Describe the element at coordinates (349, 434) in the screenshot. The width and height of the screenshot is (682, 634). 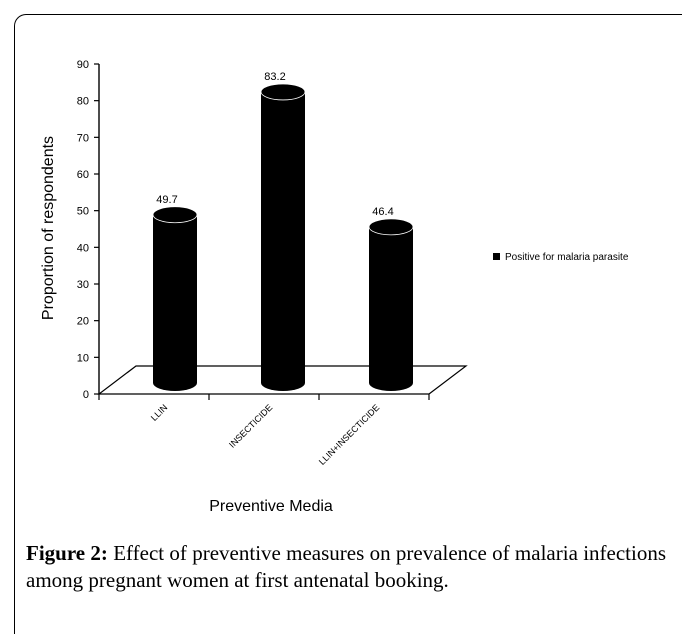
I see `category-label-2: LLIN+INSECTICIDE` at that location.